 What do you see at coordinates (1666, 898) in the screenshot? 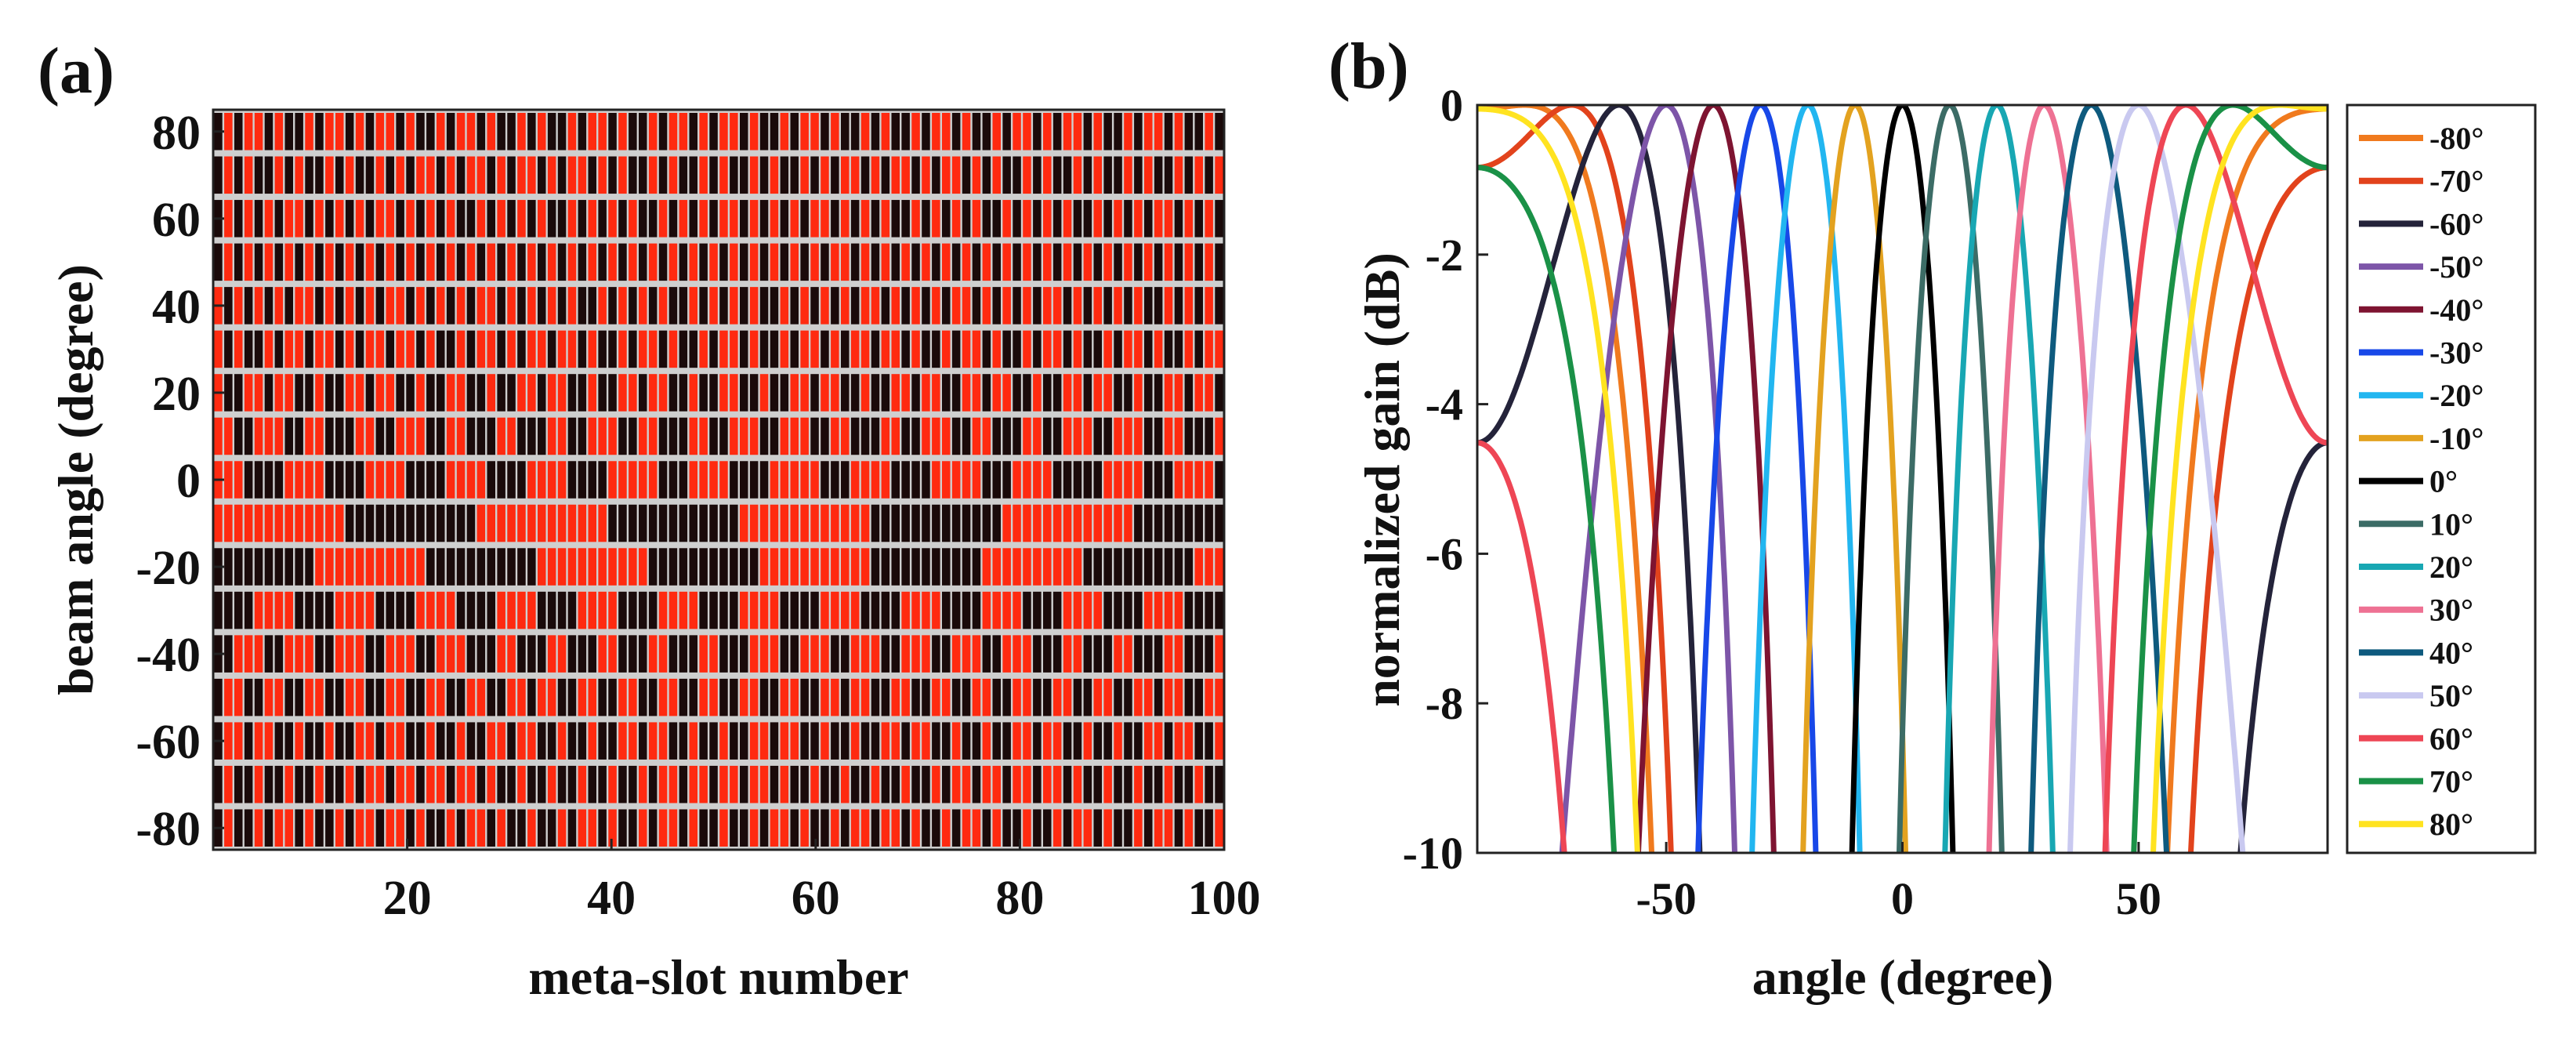
I see `plot-x-tick-label: -50` at bounding box center [1666, 898].